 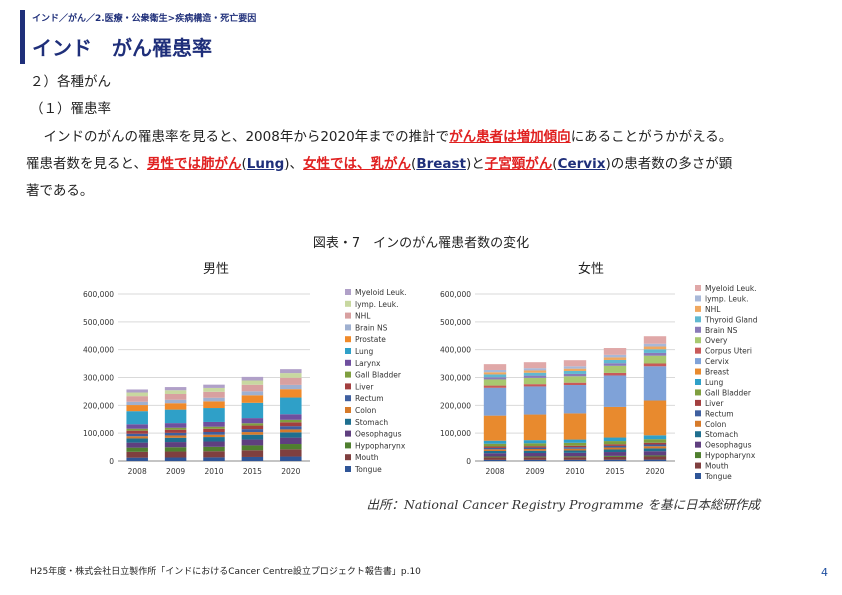 I want to click on x-tick-label: 2008, so click(x=137, y=471).